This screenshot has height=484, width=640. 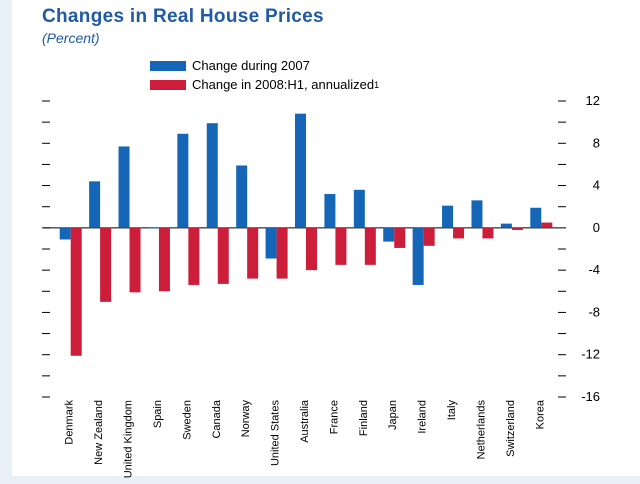 I want to click on legend-label-series2: Change in 2008:H1, annualized, so click(x=283, y=84).